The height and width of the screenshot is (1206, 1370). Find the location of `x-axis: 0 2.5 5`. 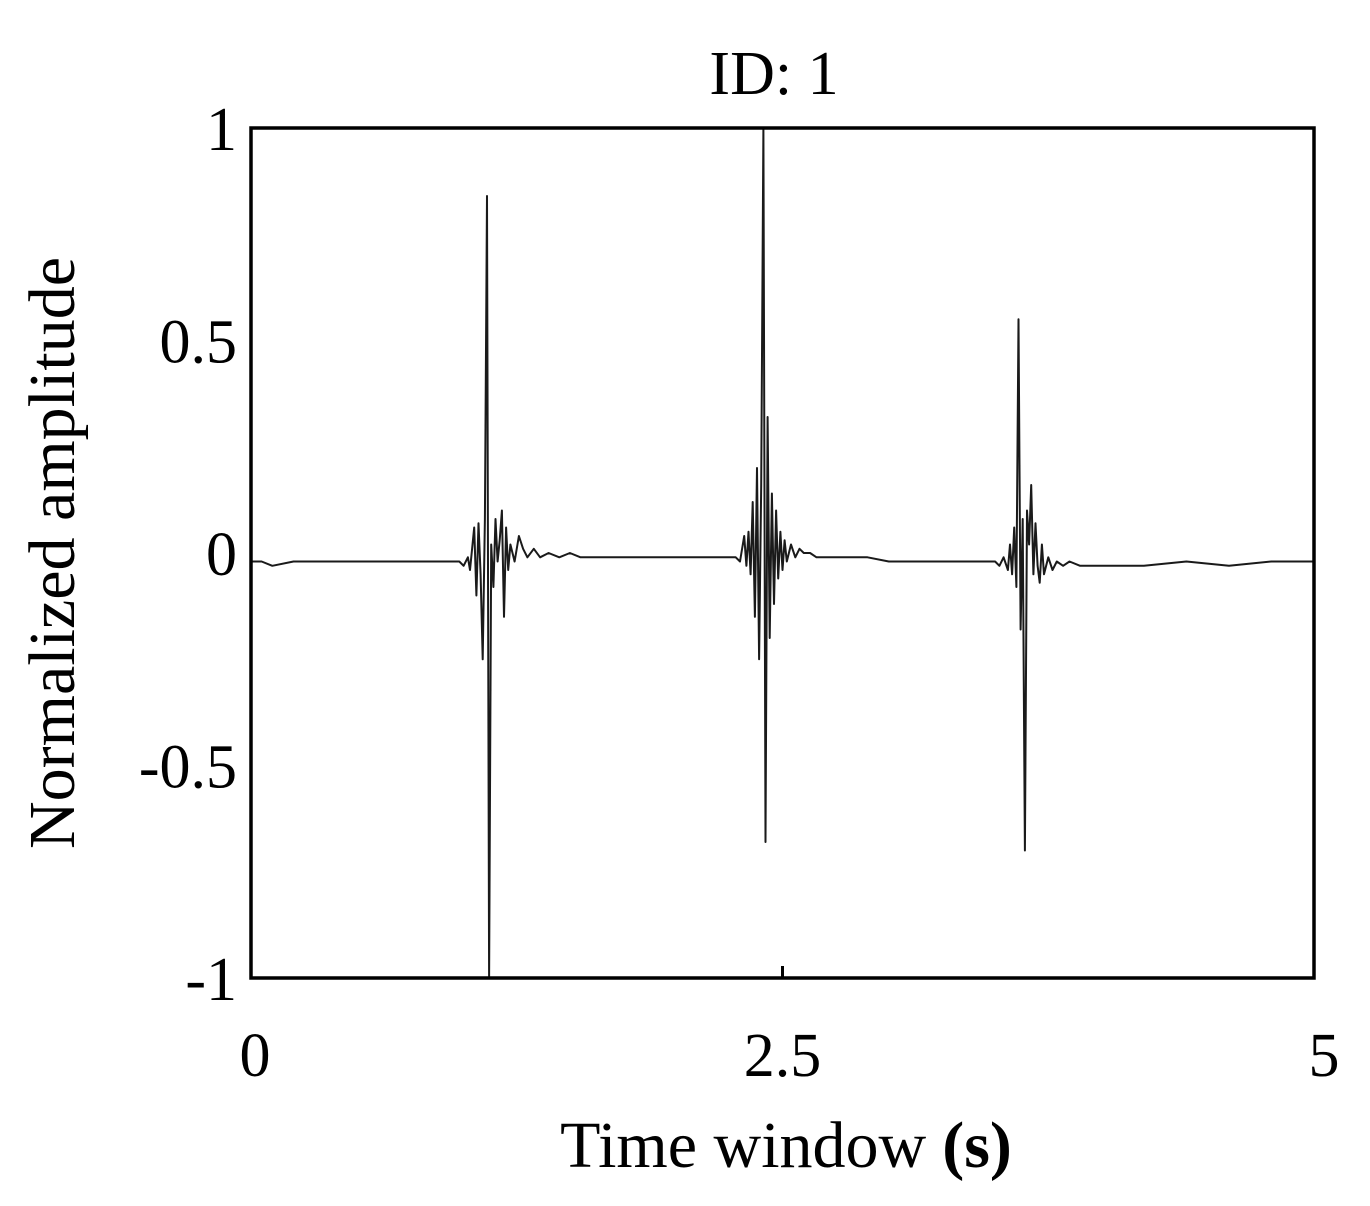

x-axis: 0 2.5 5 is located at coordinates (790, 1028).